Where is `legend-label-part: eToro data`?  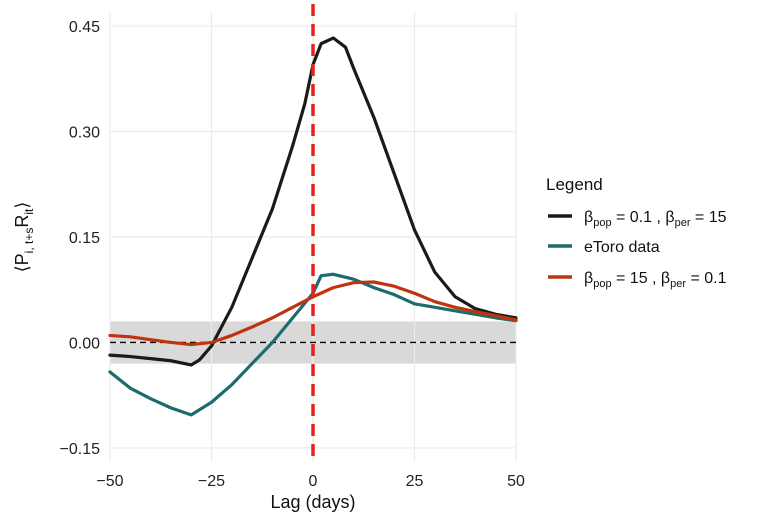 legend-label-part: eToro data is located at coordinates (622, 247).